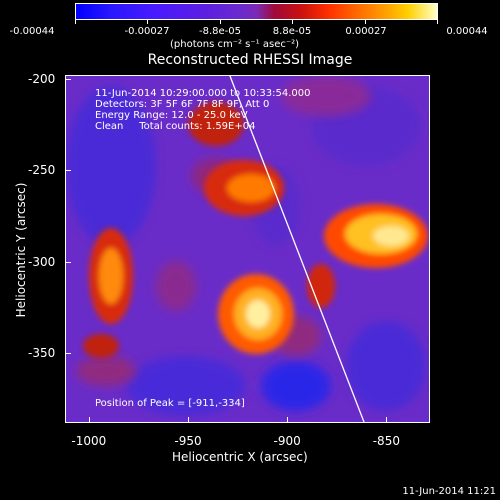 Image resolution: width=500 pixels, height=500 pixels. What do you see at coordinates (42, 261) in the screenshot?
I see `y-tick-label: -300` at bounding box center [42, 261].